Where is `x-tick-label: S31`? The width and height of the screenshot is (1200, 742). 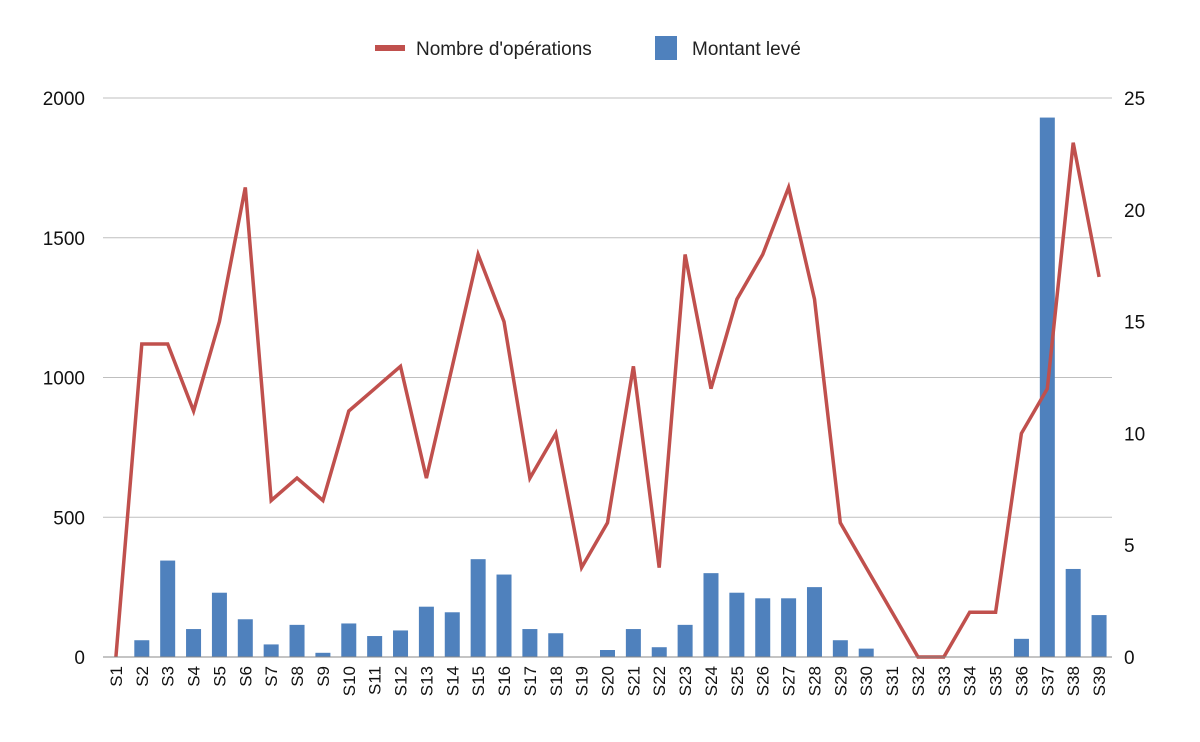
x-tick-label: S31 is located at coordinates (892, 681).